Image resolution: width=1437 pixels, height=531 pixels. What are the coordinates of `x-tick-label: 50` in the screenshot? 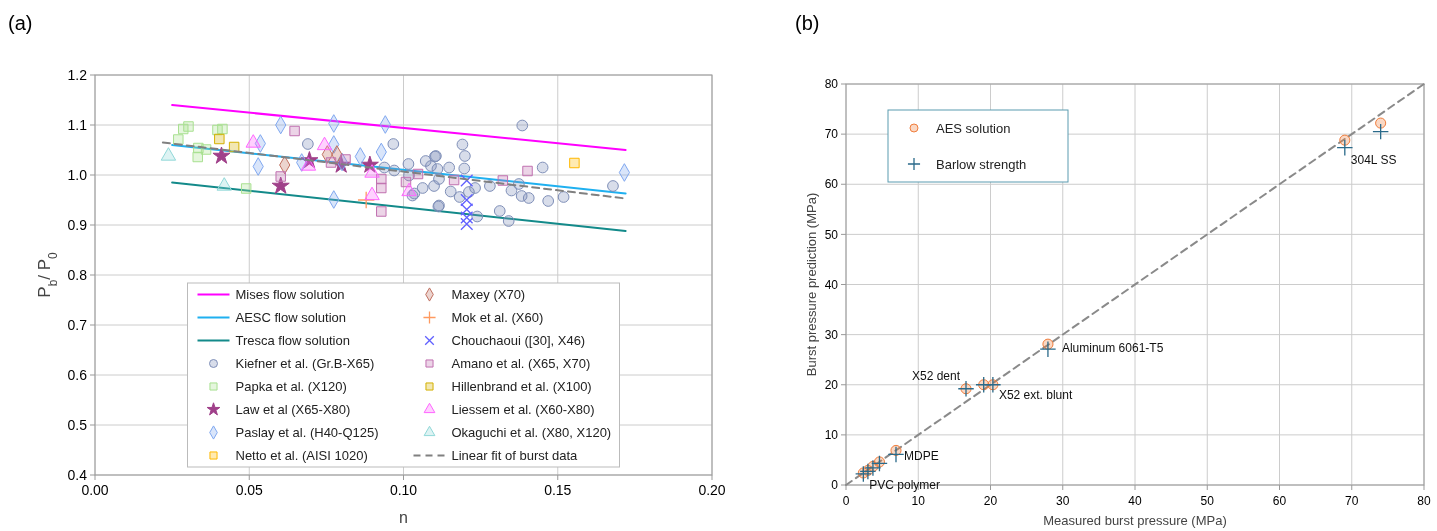 It's located at (1207, 501).